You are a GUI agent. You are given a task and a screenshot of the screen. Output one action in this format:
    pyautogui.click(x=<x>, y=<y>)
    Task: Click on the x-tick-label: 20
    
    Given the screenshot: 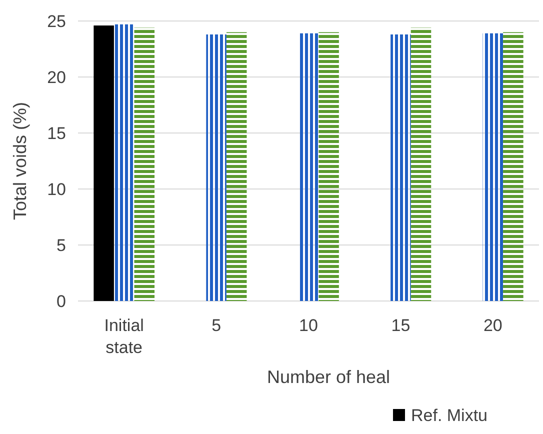 What is the action you would take?
    pyautogui.click(x=492, y=325)
    